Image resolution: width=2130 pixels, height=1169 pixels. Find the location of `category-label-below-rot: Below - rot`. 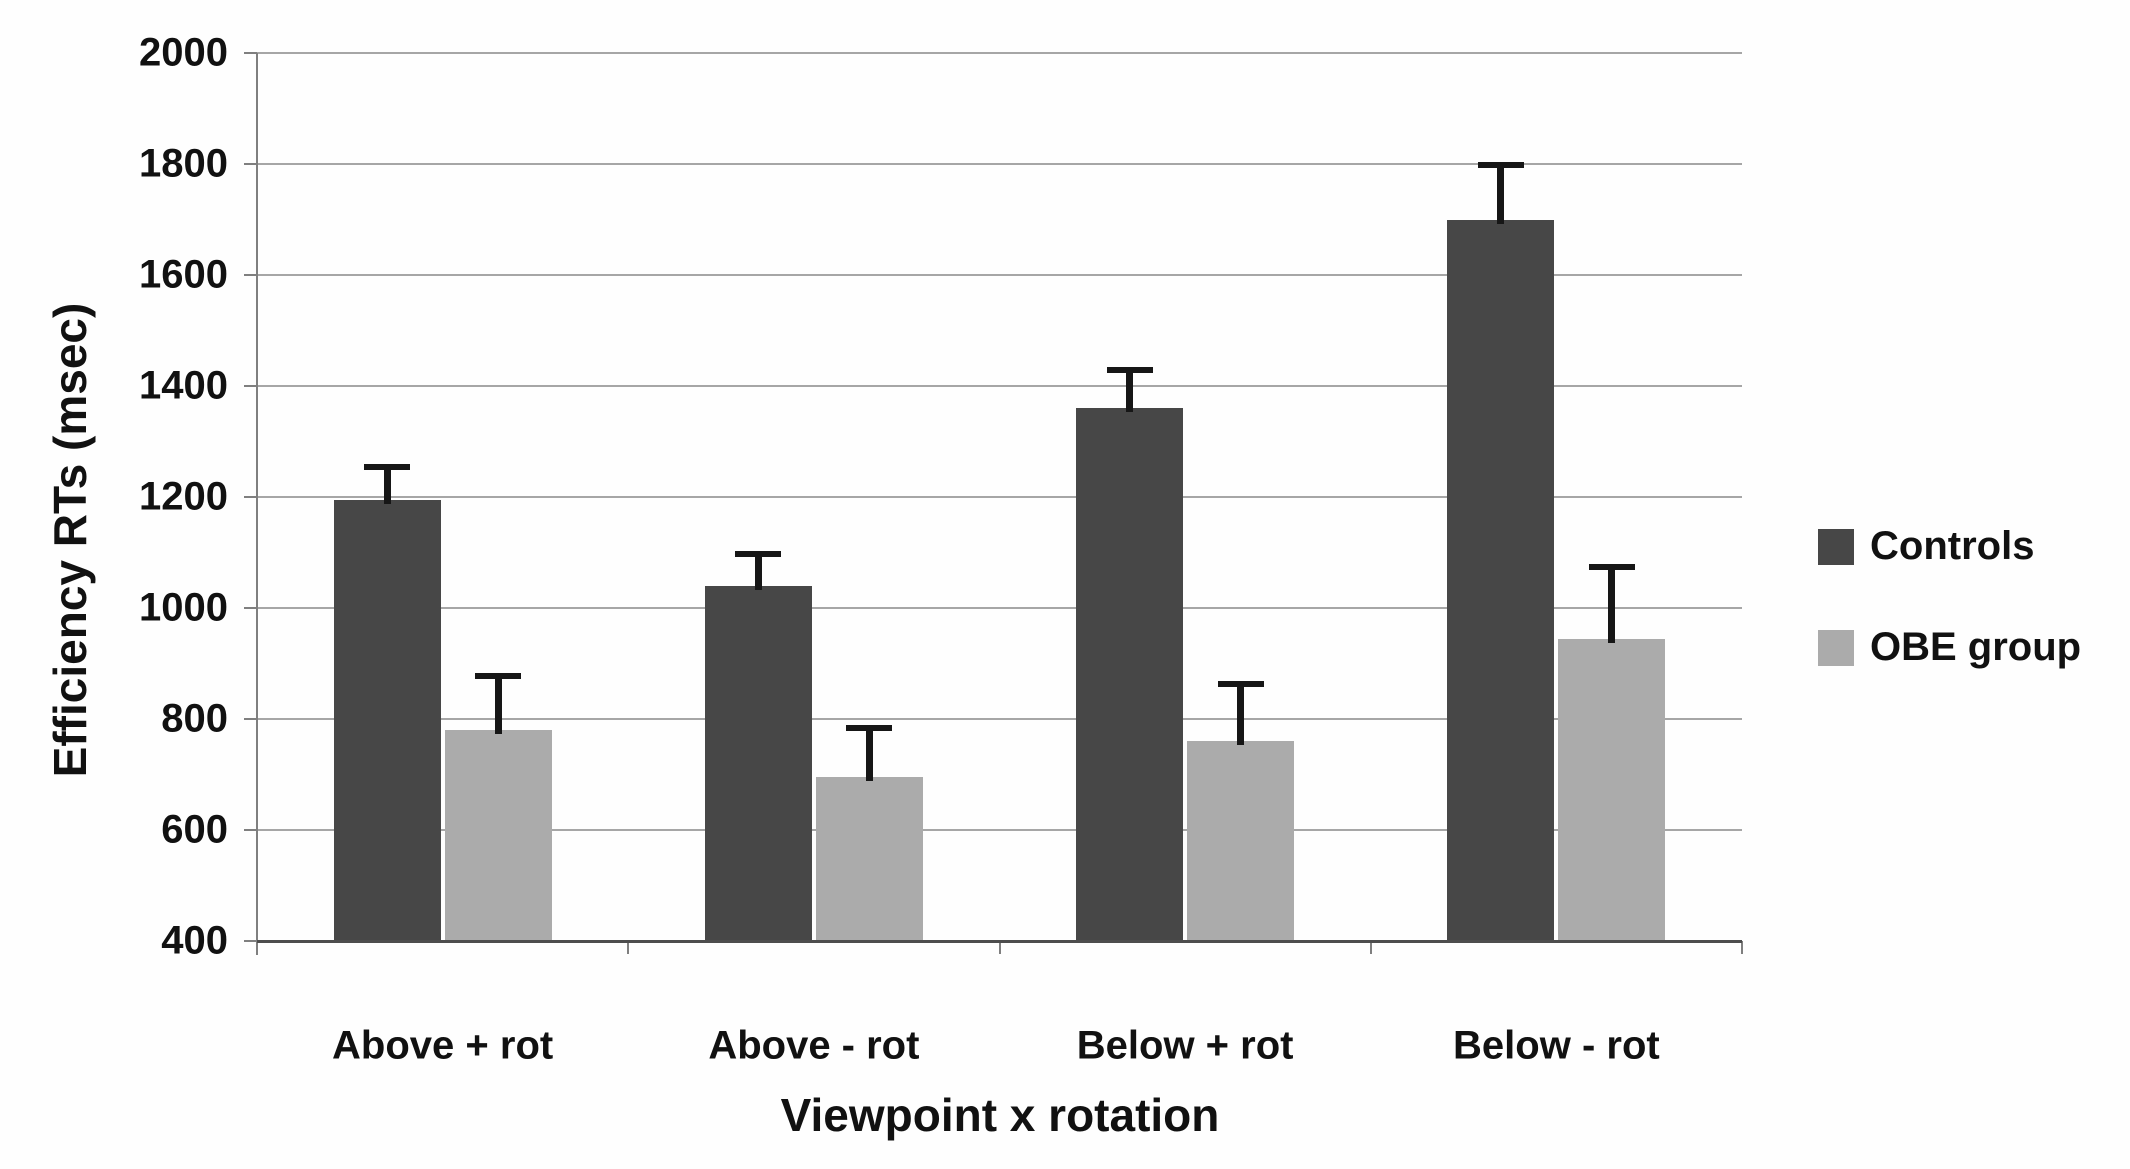

category-label-below-rot: Below - rot is located at coordinates (1556, 1045).